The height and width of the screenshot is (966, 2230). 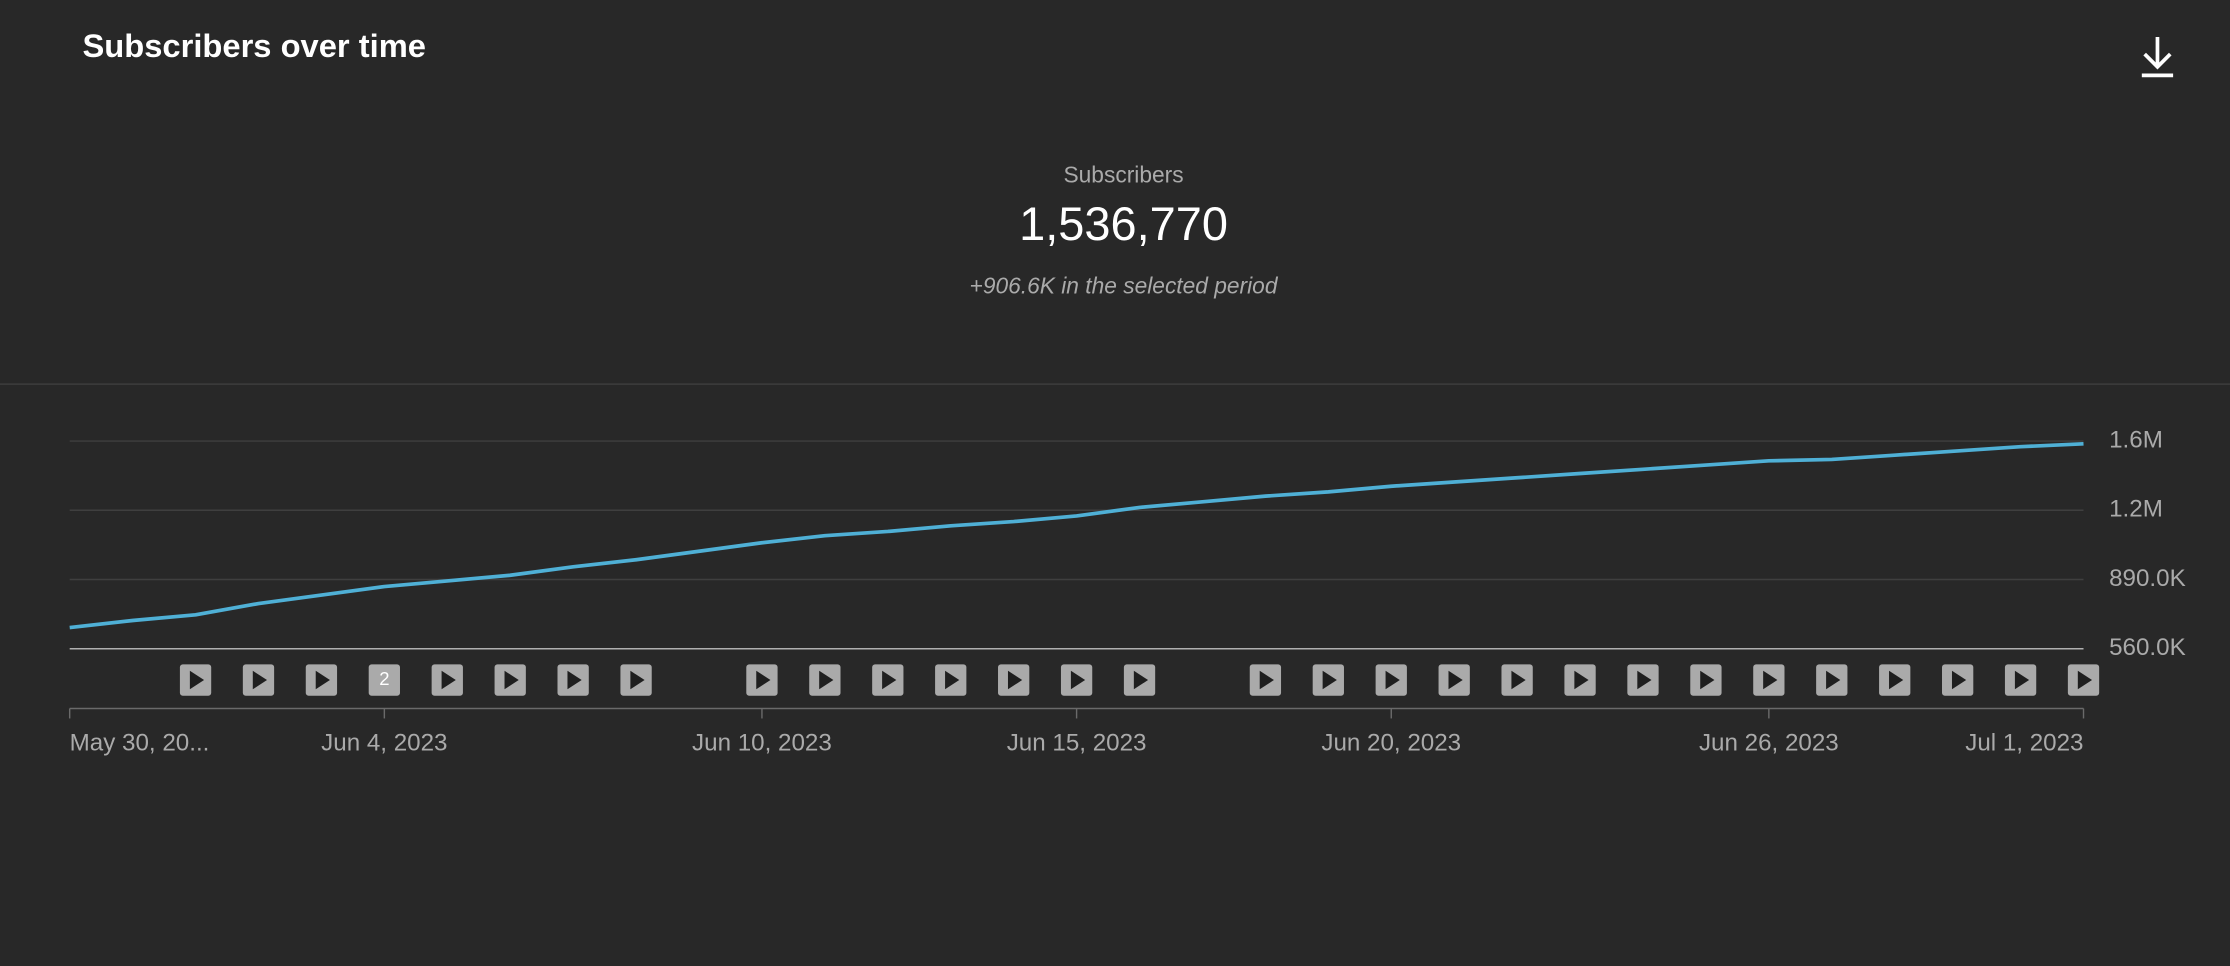 What do you see at coordinates (1077, 742) in the screenshot?
I see `x-tick-label: Jun 15, 2023` at bounding box center [1077, 742].